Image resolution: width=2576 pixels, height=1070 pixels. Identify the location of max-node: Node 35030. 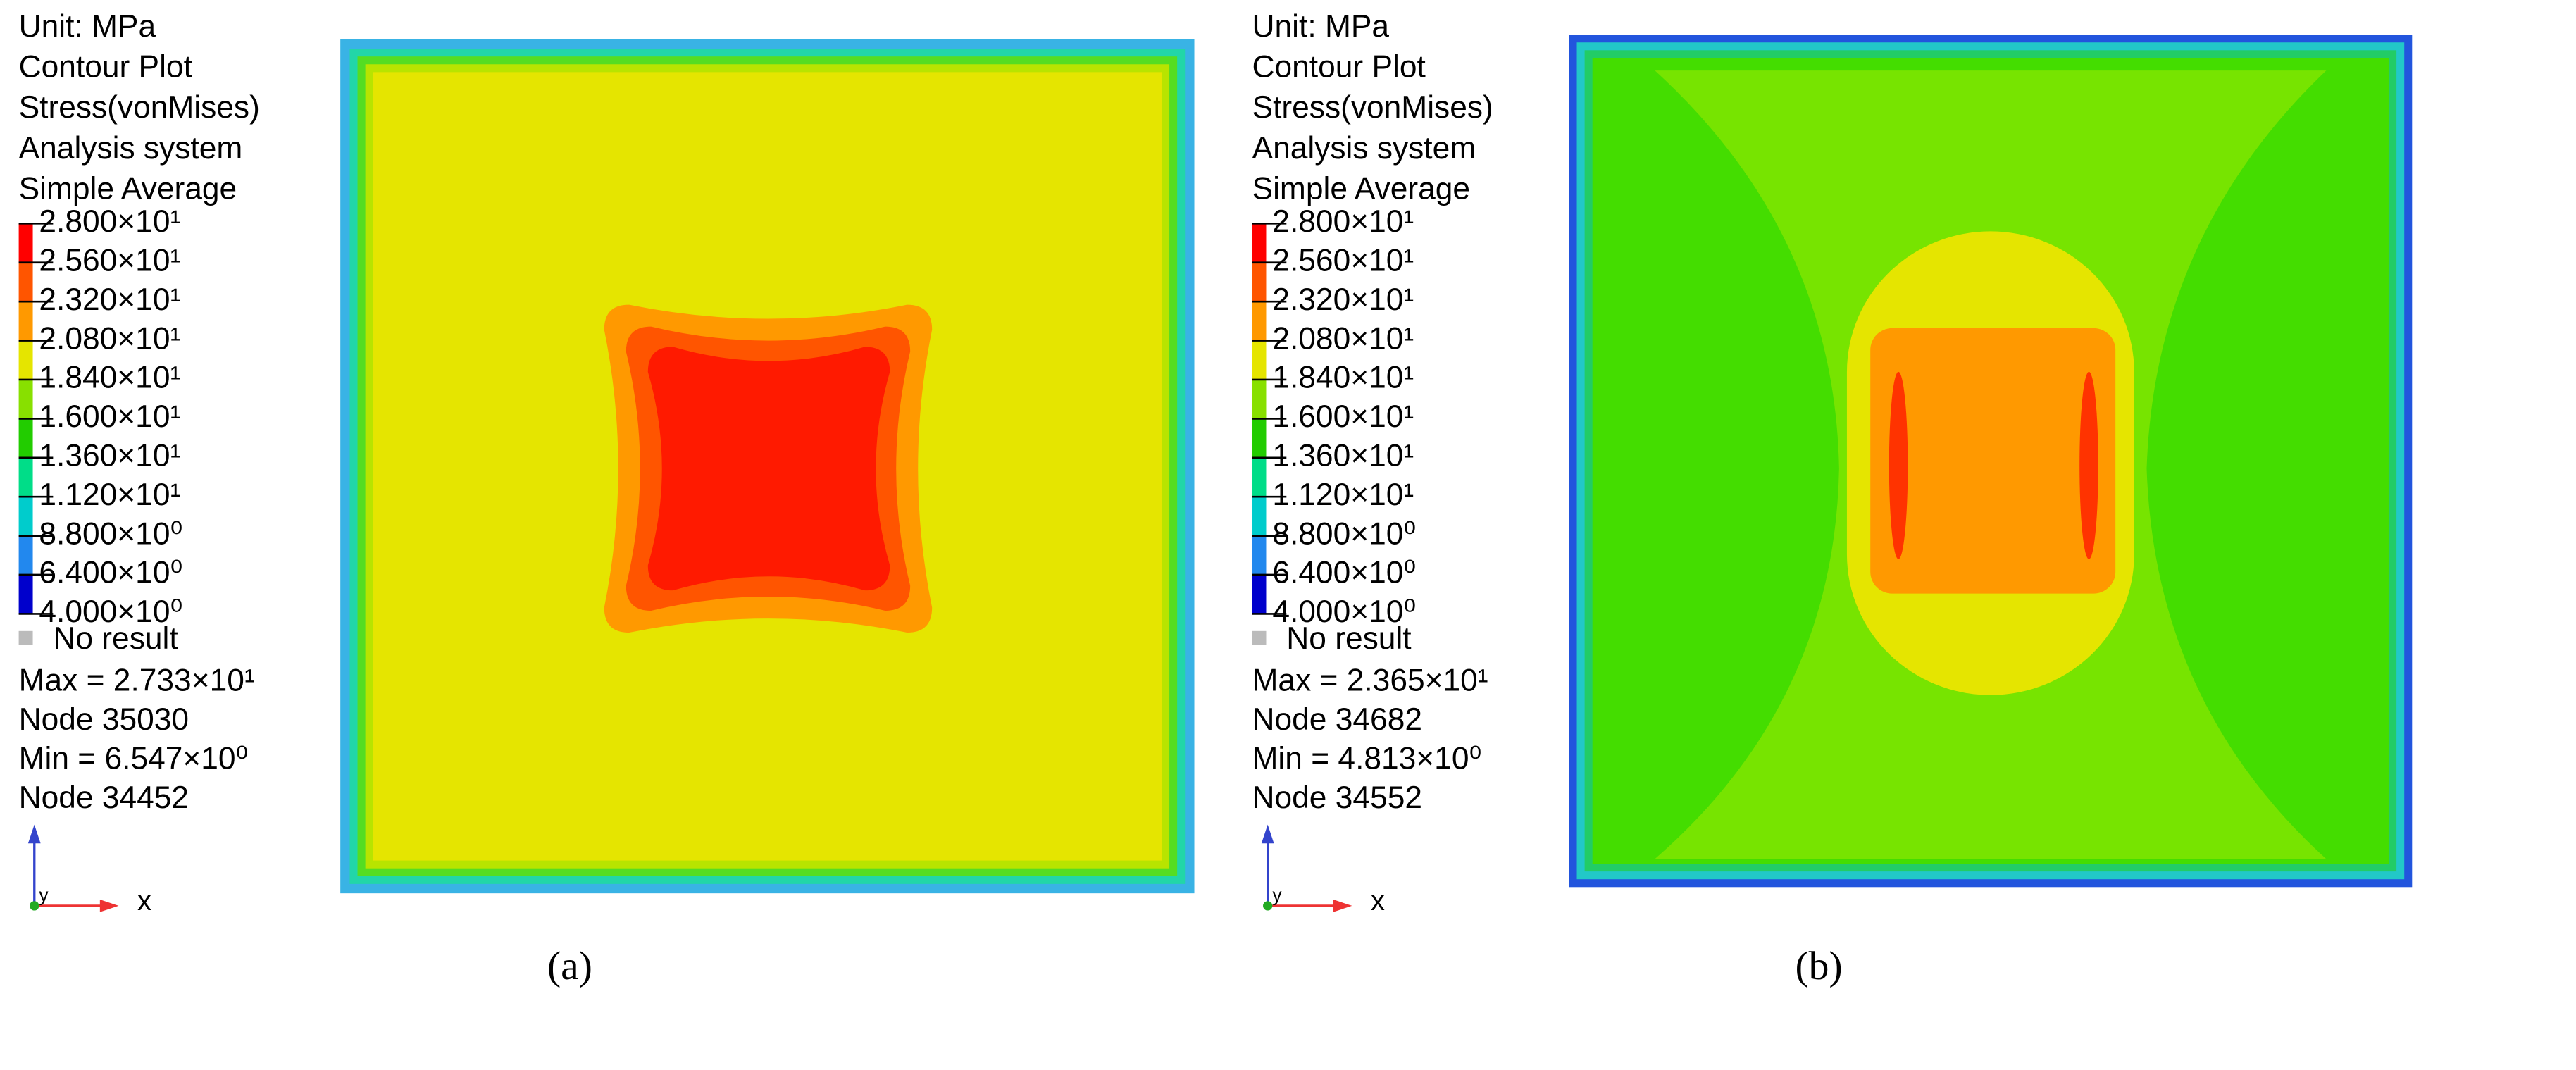
(104, 719).